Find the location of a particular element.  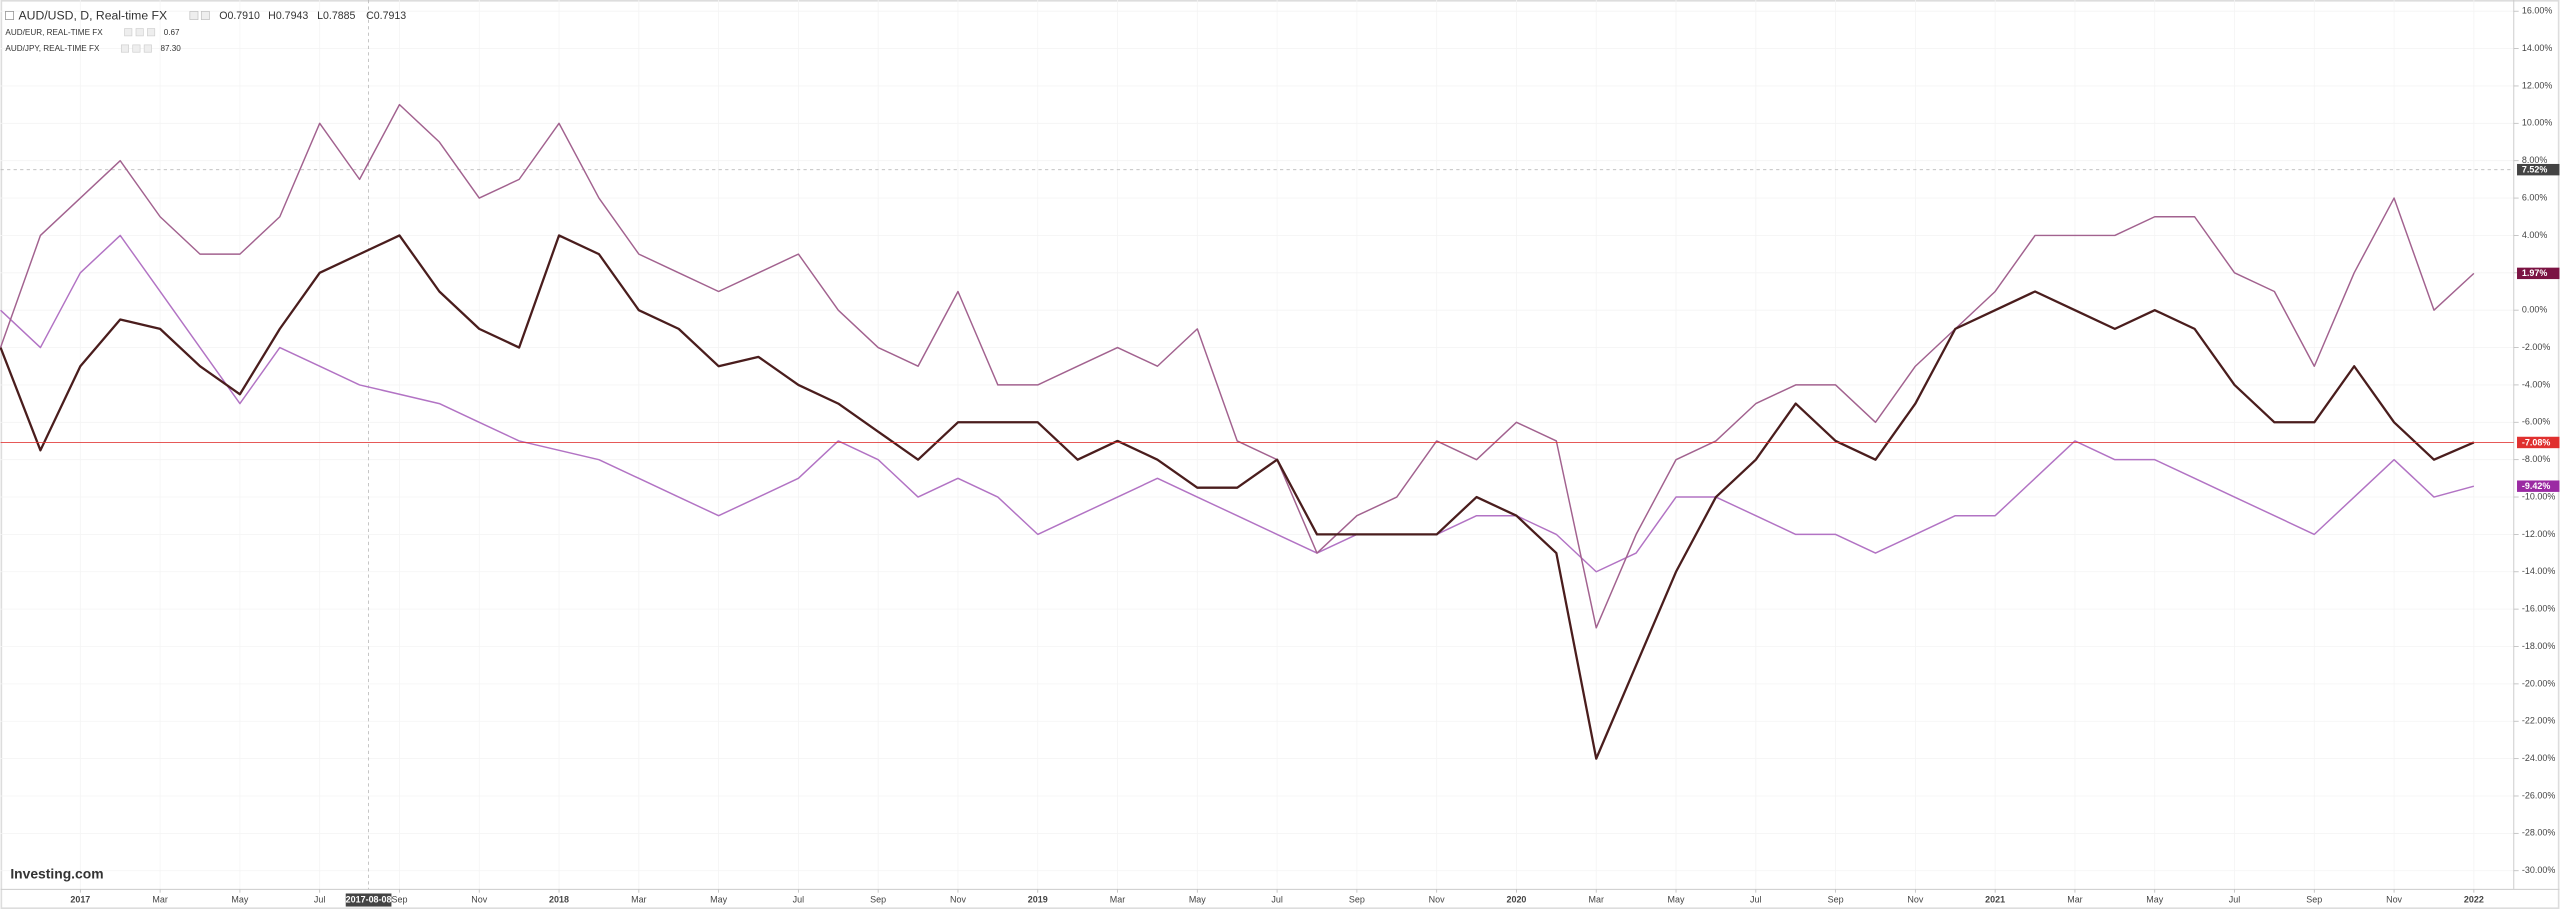

crosshair-y-label: 7.52% is located at coordinates (2534, 170).